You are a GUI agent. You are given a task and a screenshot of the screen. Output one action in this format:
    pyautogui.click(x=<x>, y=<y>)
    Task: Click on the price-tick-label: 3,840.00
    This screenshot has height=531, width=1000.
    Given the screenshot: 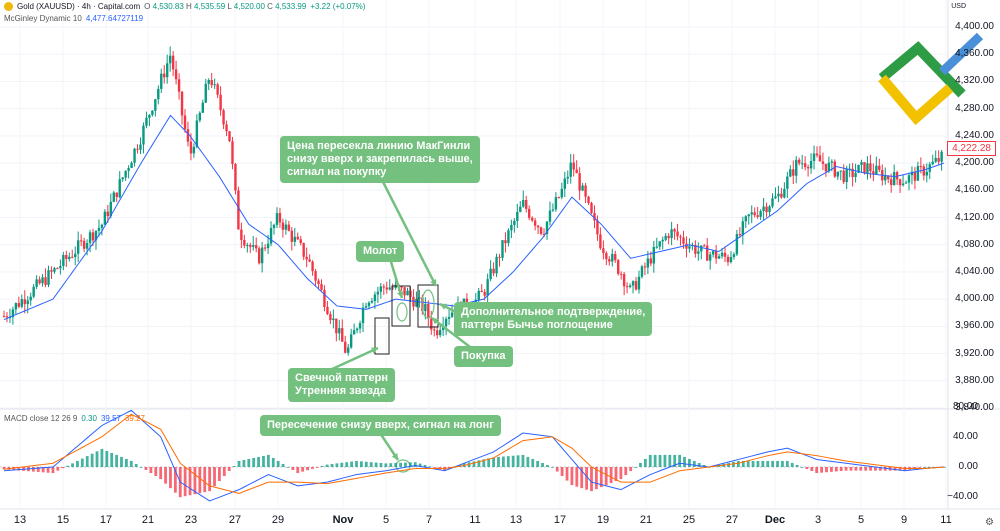 What is the action you would take?
    pyautogui.click(x=974, y=407)
    